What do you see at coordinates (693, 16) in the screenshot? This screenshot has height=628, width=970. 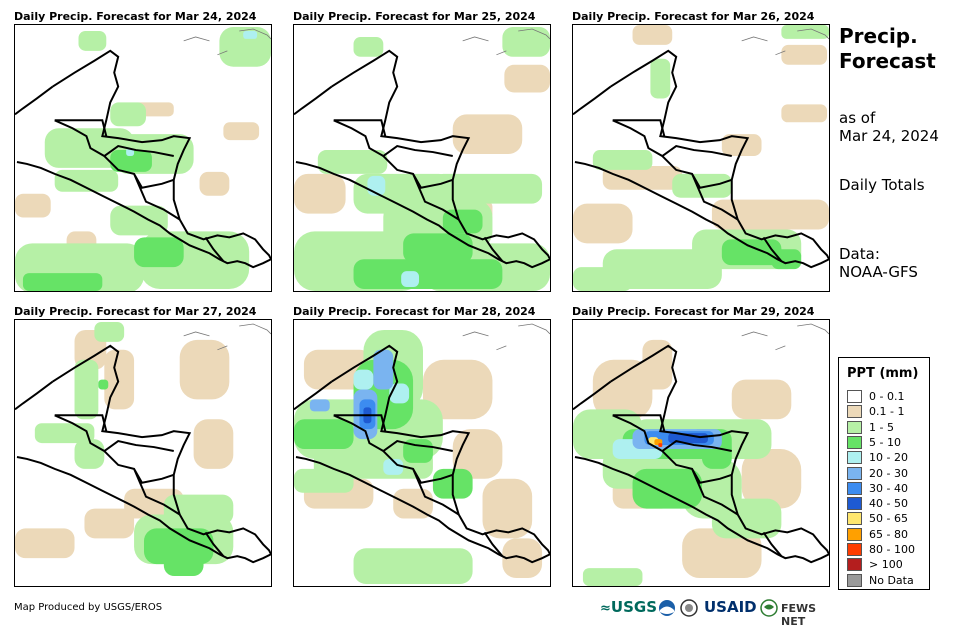 I see `panel-title: Daily Precip. Forecast for Mar 26, 2024` at bounding box center [693, 16].